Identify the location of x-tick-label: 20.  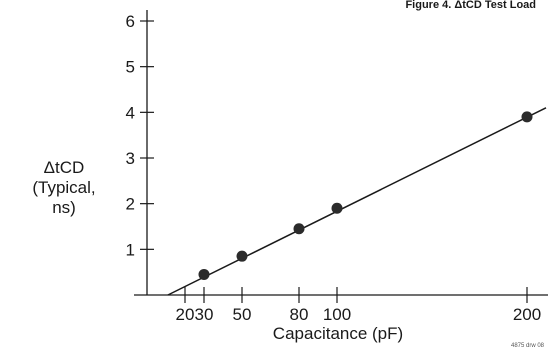
(185, 314).